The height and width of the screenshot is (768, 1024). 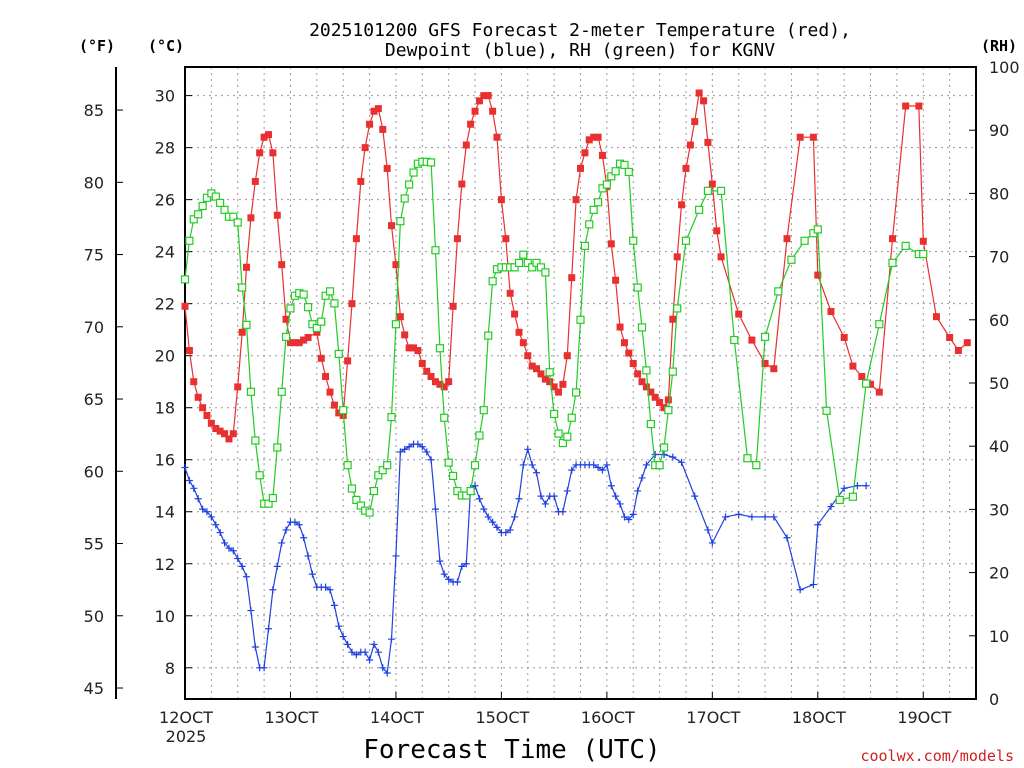 I want to click on x-tick-label: 15OCT, so click(x=502, y=717).